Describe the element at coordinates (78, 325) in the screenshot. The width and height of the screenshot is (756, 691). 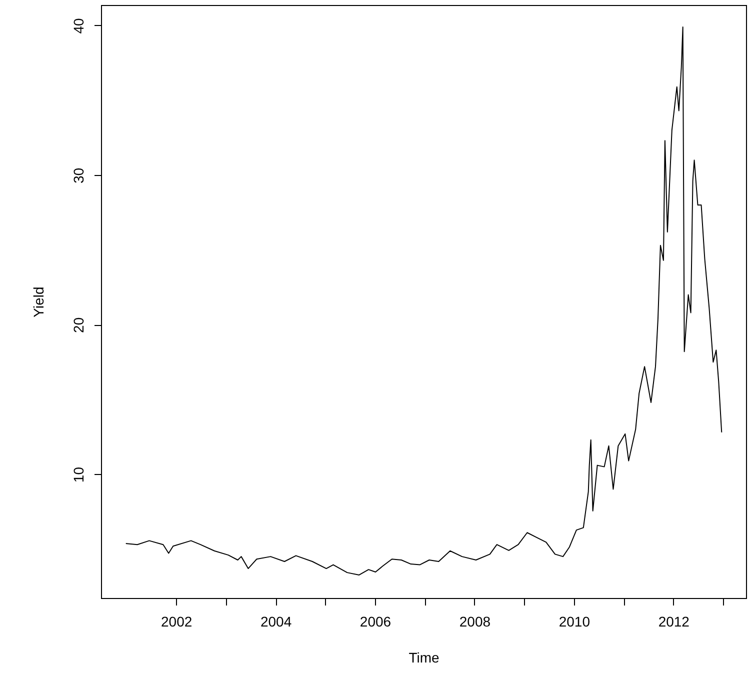
I see `y-tick-label: 20` at that location.